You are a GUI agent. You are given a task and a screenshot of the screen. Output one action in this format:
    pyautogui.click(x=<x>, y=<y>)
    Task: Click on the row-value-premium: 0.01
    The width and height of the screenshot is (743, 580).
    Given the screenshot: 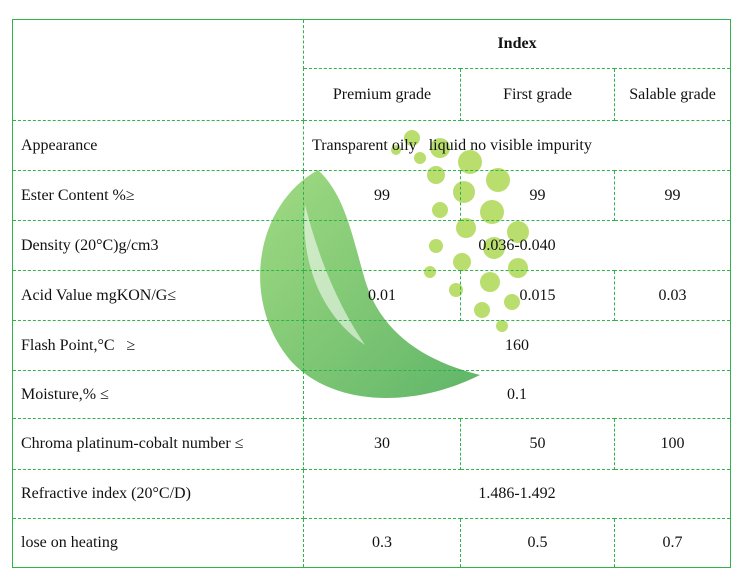 What is the action you would take?
    pyautogui.click(x=382, y=295)
    